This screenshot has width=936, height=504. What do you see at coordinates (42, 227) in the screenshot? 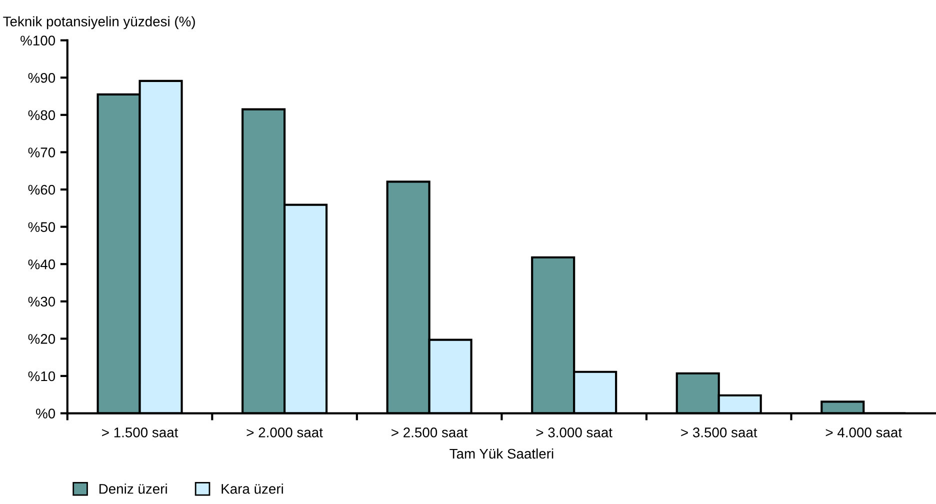
I see `y-tick-label: %50` at bounding box center [42, 227].